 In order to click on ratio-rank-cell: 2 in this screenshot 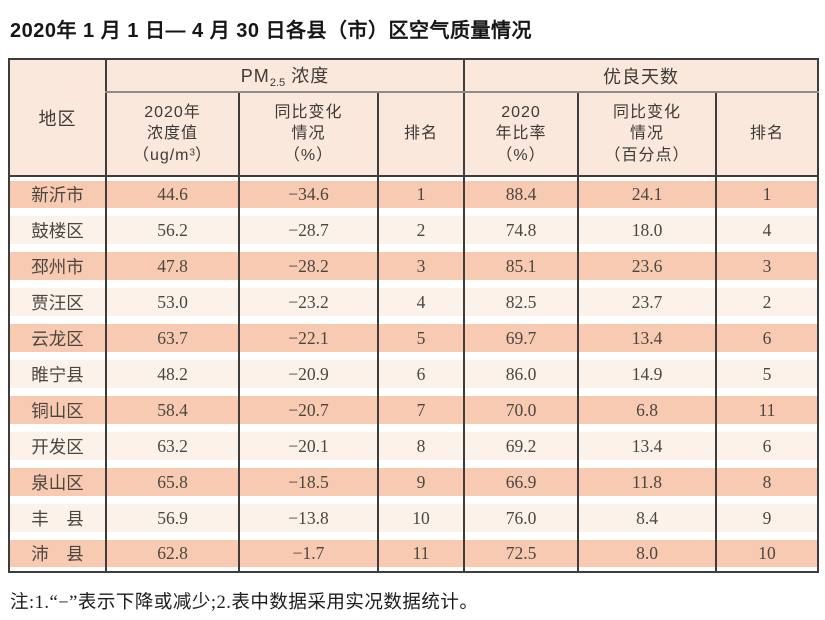, I will do `click(767, 302)`.